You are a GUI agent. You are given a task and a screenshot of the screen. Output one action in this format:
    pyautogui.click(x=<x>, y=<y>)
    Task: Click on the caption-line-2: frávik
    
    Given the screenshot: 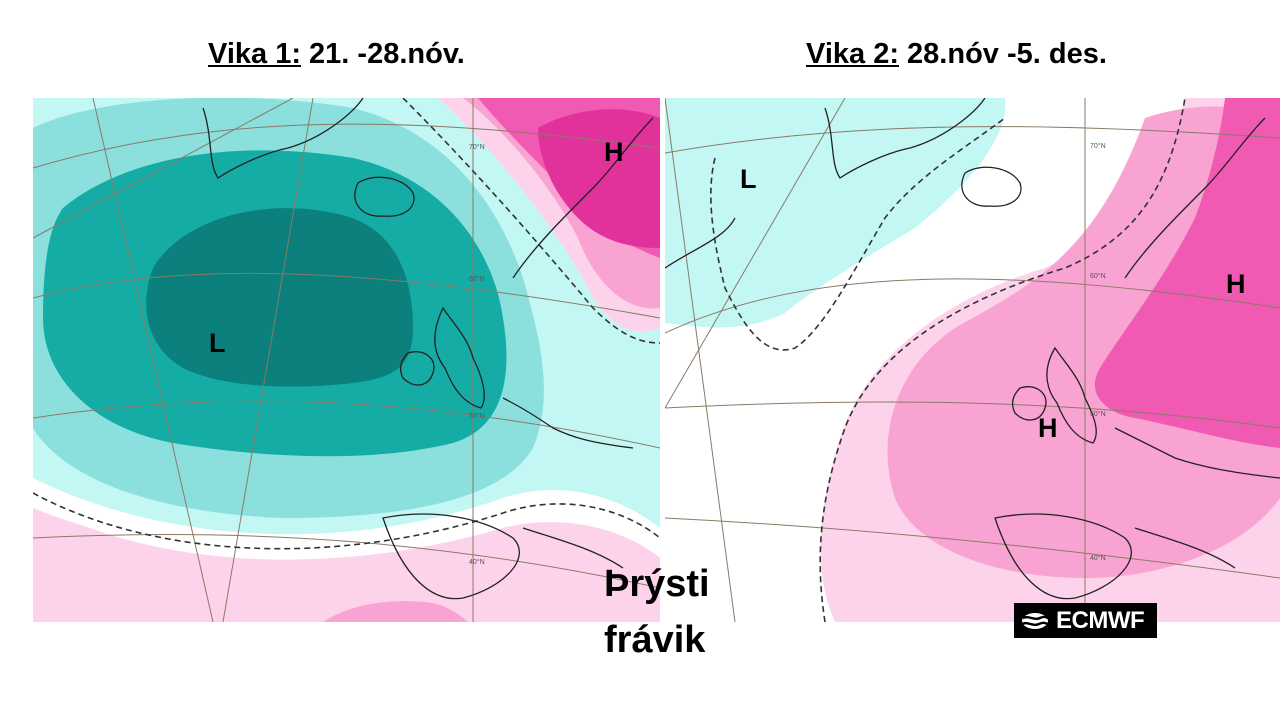 What is the action you would take?
    pyautogui.click(x=655, y=640)
    